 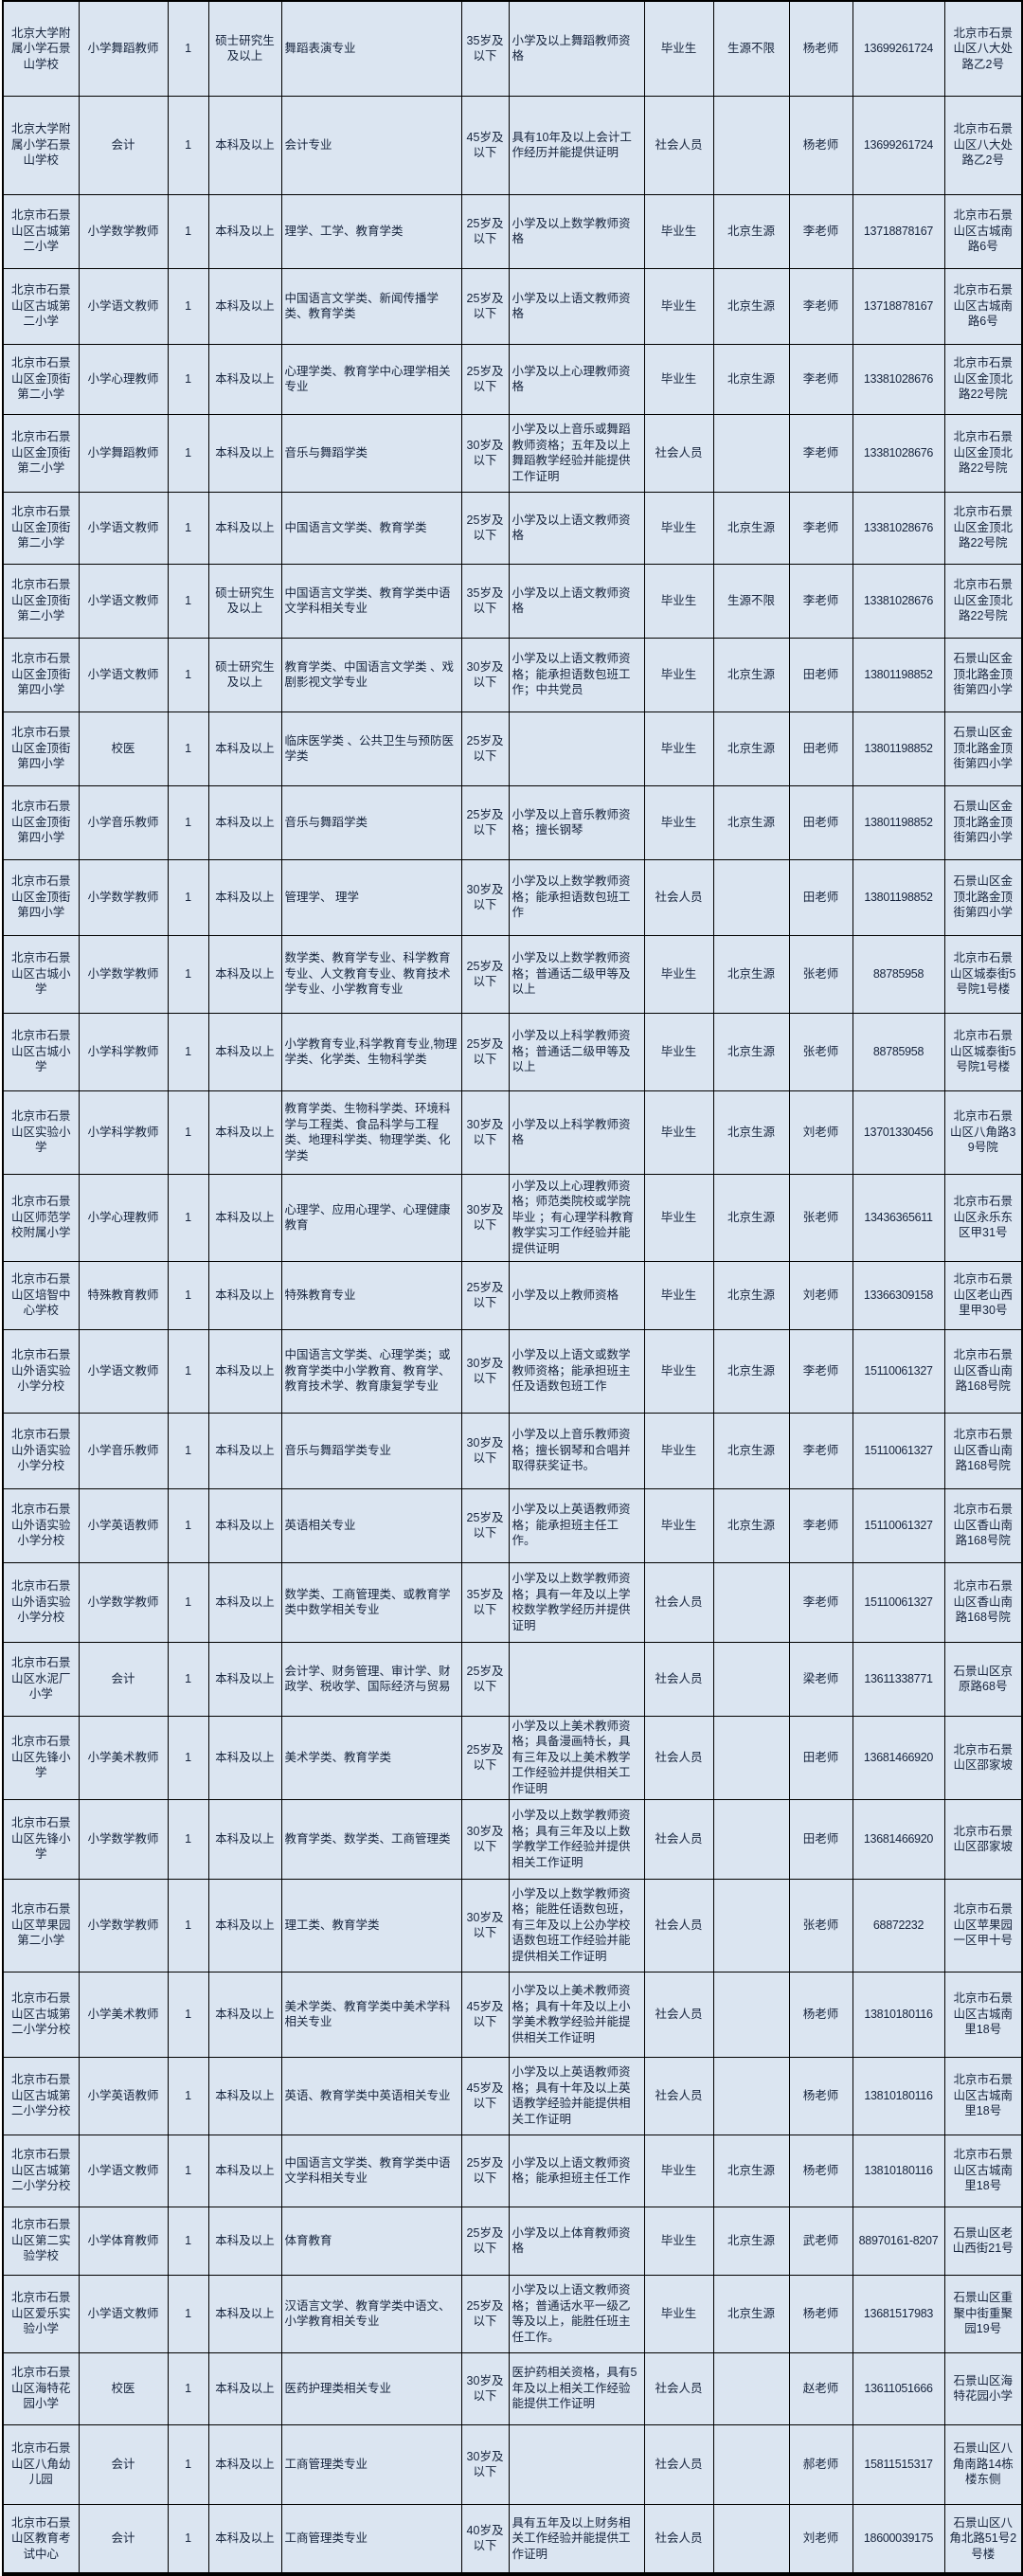 I want to click on cell-address: 北京市石景山区金顶北路22号院, so click(x=983, y=453).